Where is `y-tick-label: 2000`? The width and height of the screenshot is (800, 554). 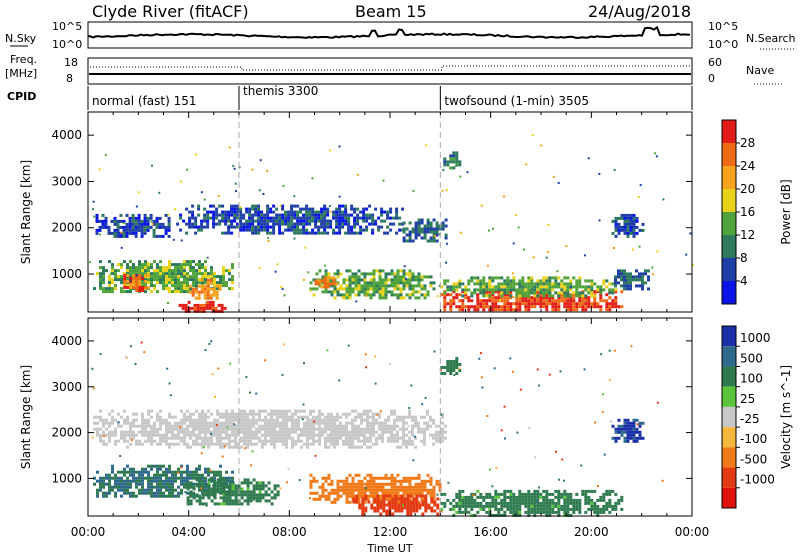 y-tick-label: 2000 is located at coordinates (66, 228).